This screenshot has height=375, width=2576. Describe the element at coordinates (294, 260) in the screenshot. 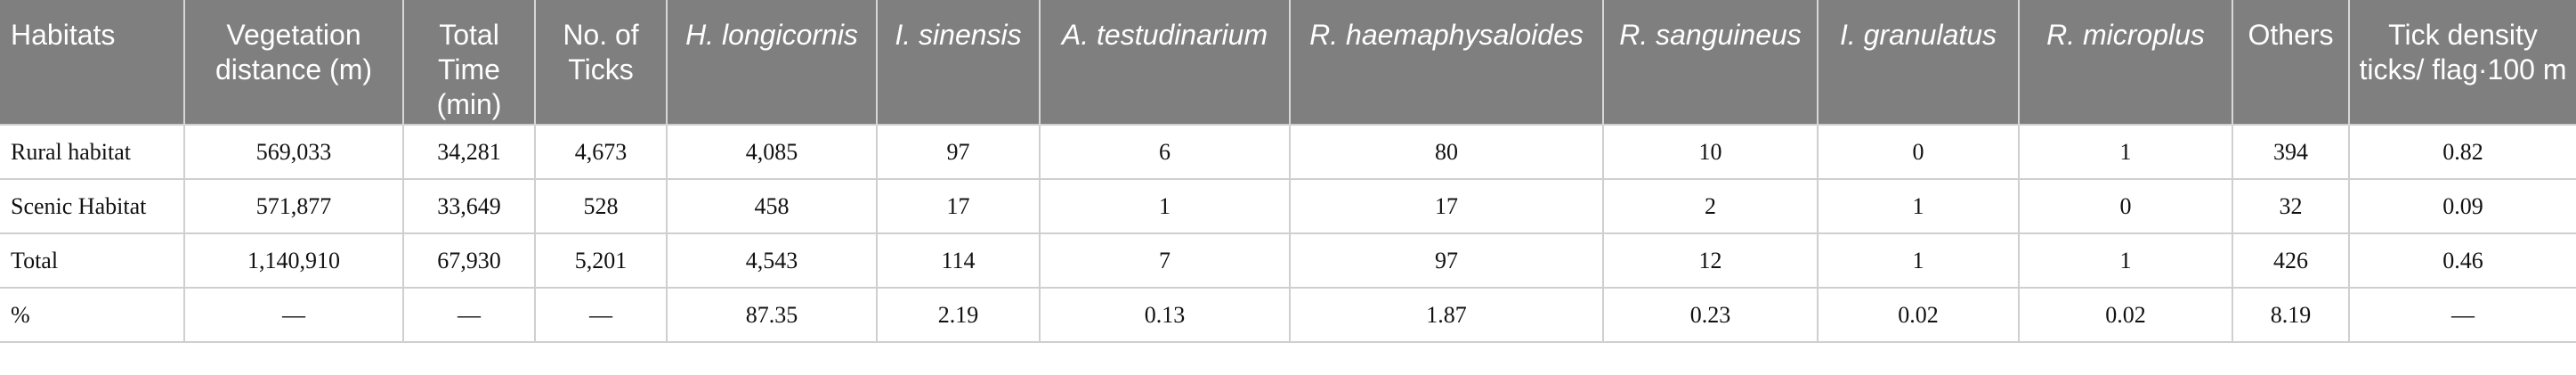

I see `cell-vegetation-distance: 1,140,910` at that location.